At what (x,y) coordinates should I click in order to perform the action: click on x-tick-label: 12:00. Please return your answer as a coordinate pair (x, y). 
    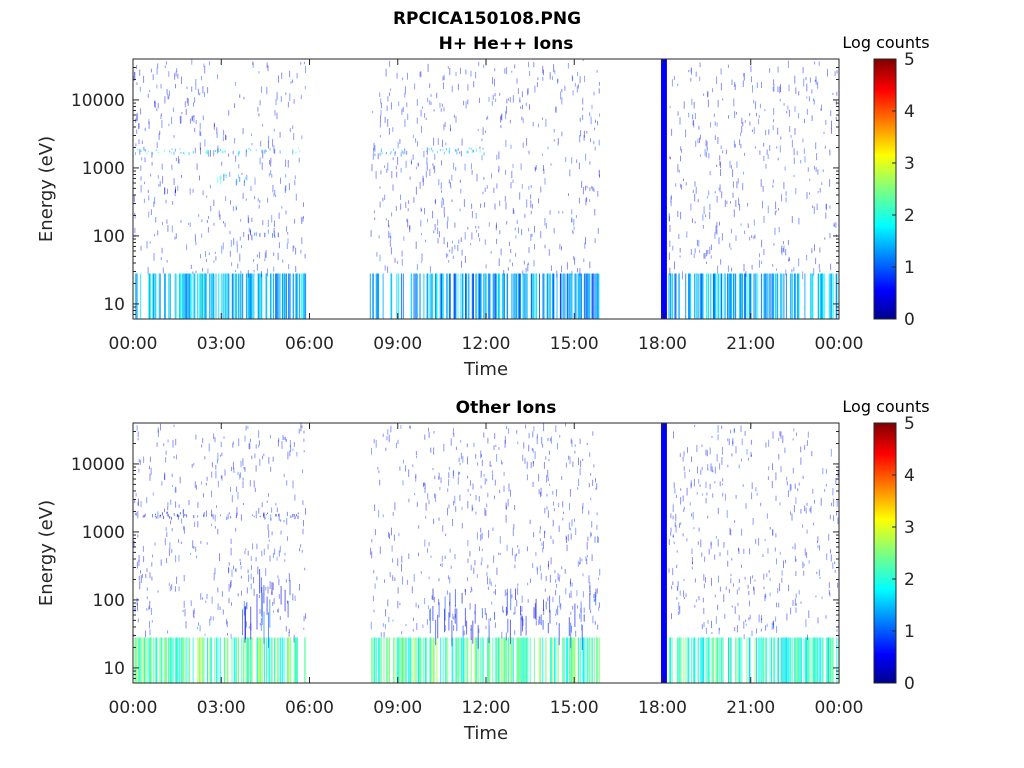
    Looking at the image, I should click on (486, 344).